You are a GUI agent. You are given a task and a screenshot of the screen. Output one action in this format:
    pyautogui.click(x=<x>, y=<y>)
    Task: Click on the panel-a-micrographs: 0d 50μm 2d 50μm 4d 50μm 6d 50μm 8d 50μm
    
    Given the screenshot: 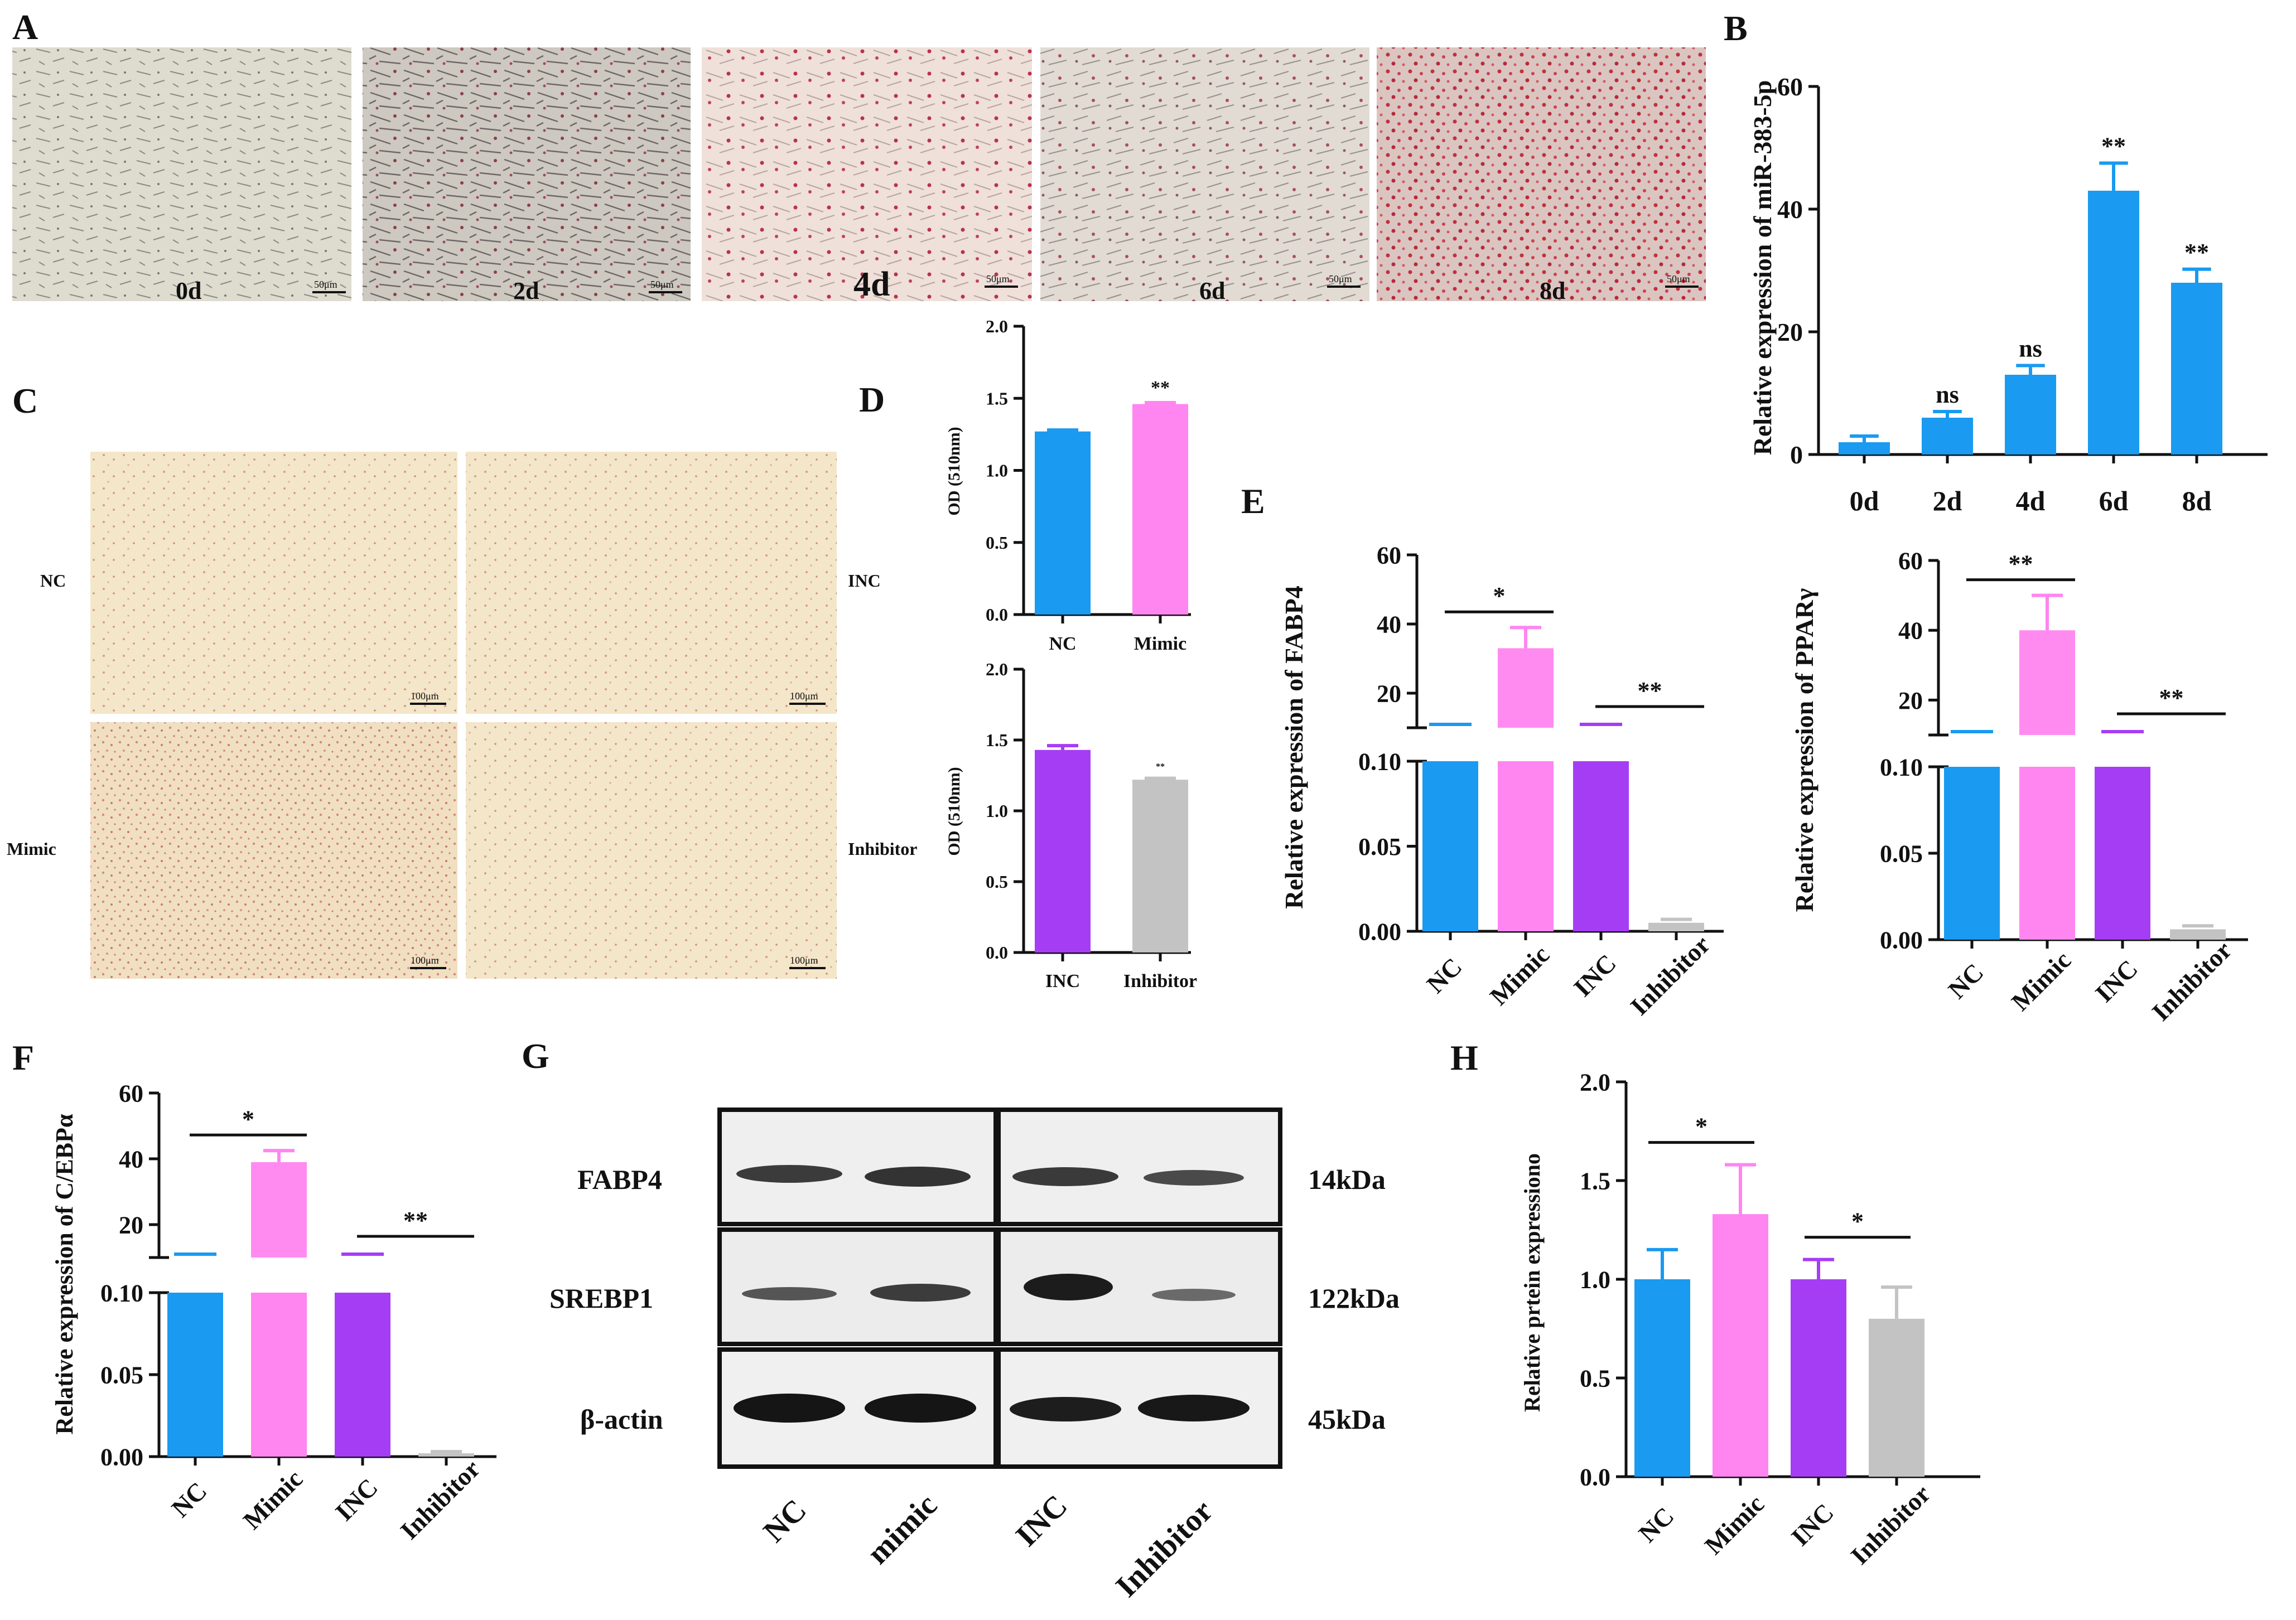 What is the action you would take?
    pyautogui.click(x=859, y=175)
    